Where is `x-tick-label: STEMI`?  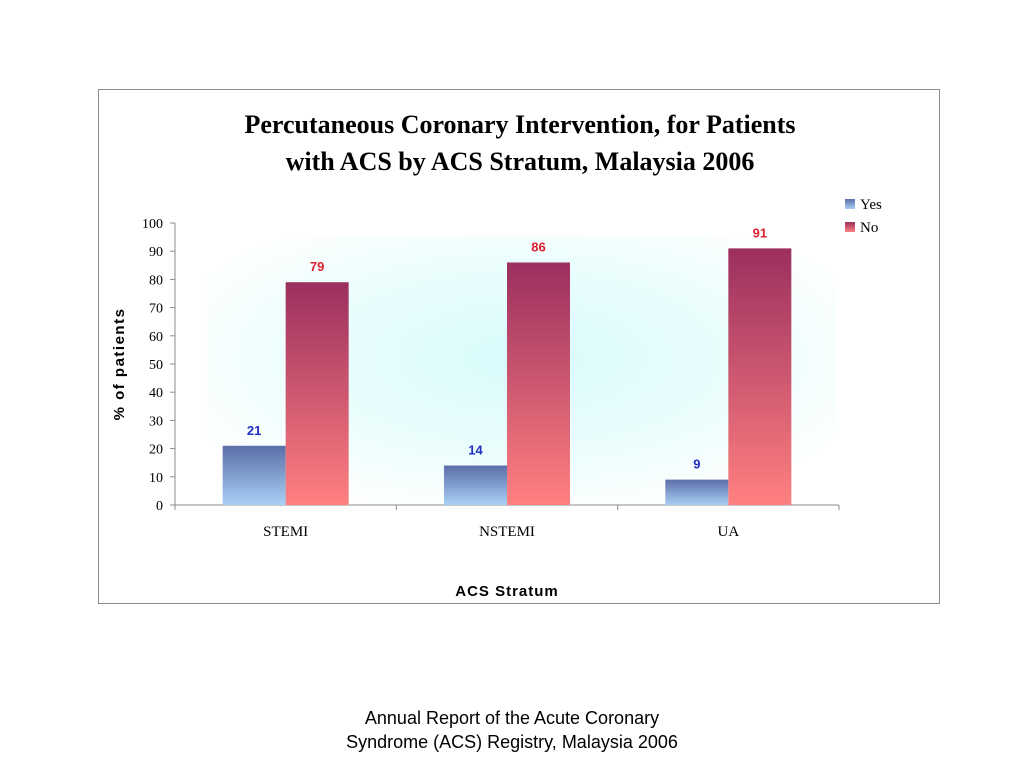
x-tick-label: STEMI is located at coordinates (285, 532).